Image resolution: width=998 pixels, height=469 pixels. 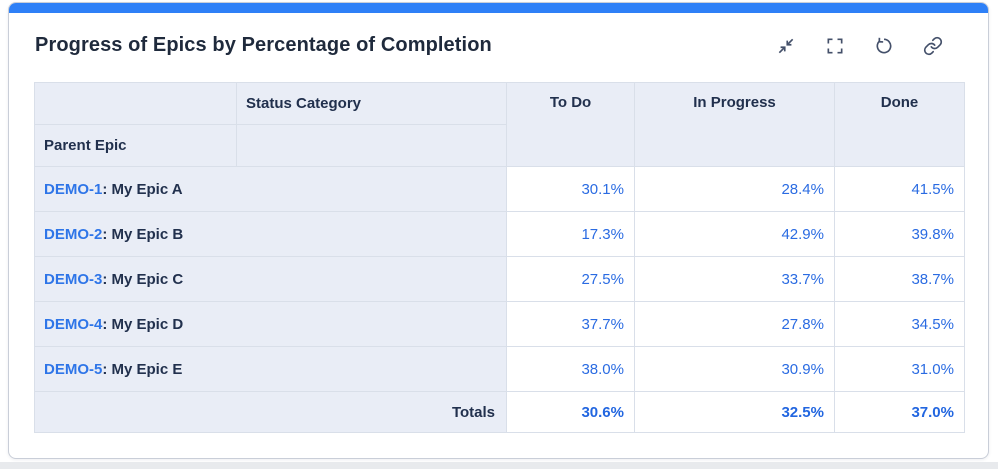 What do you see at coordinates (270, 234) in the screenshot?
I see `epic-label-cell: DEMO-2: My Epic B` at bounding box center [270, 234].